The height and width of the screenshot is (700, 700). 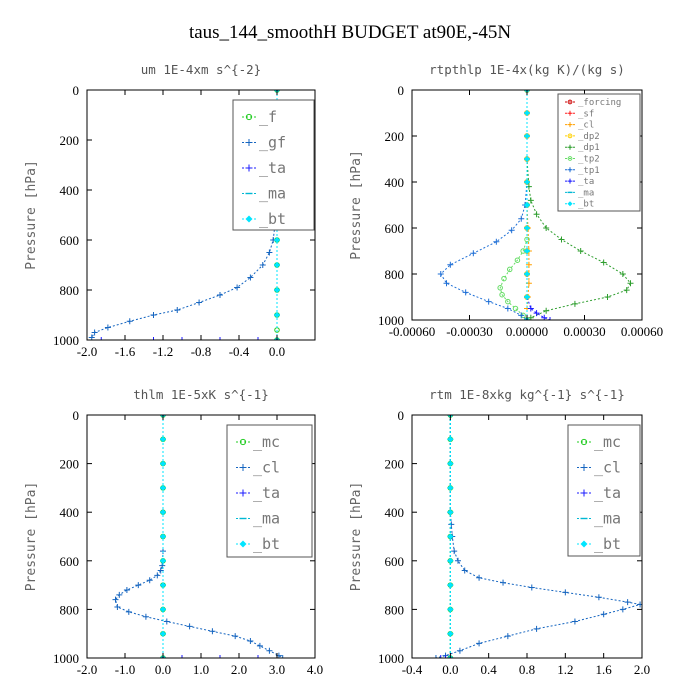 What do you see at coordinates (584, 331) in the screenshot?
I see `x-tick-label: 0.00030` at bounding box center [584, 331].